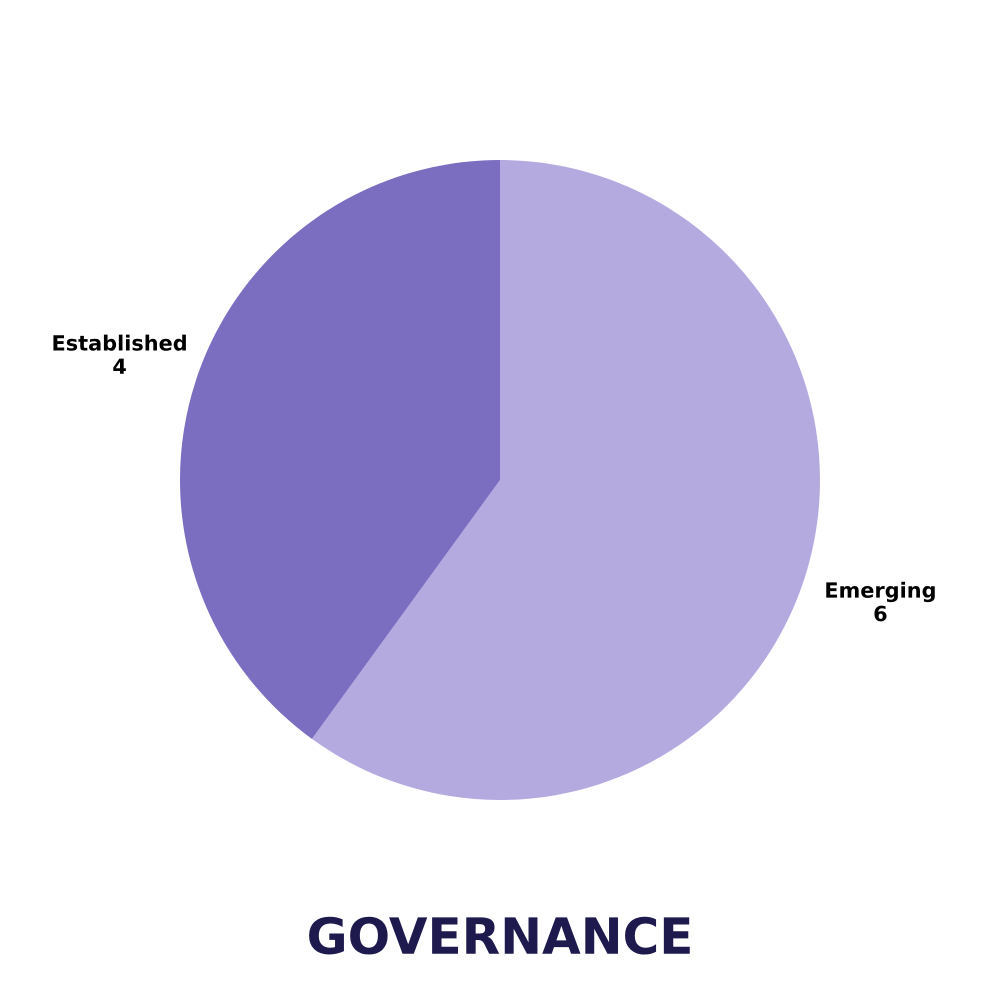 This screenshot has height=1000, width=1000. I want to click on data-label: 6, so click(880, 614).